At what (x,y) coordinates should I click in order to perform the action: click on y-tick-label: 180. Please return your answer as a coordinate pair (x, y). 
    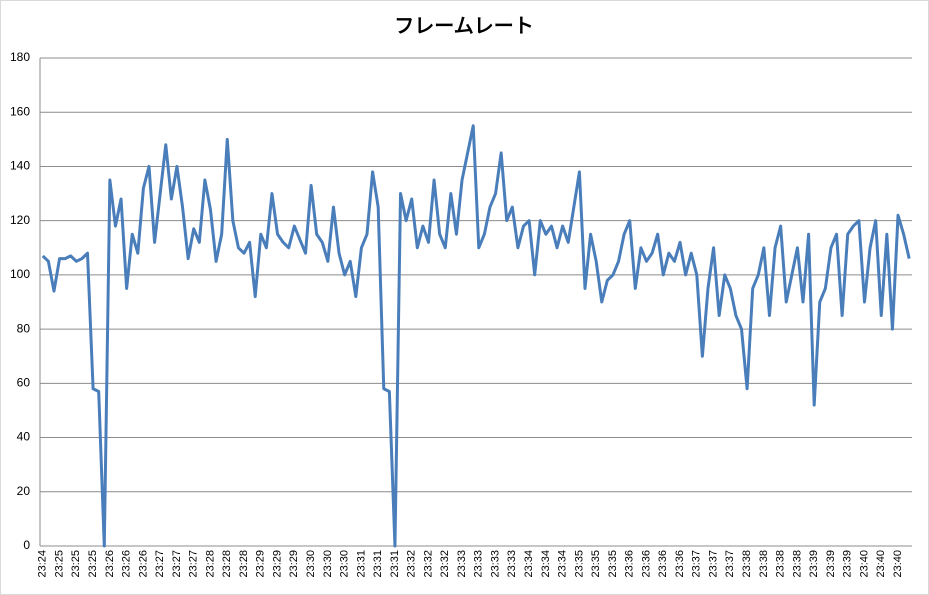
    Looking at the image, I should click on (20, 57).